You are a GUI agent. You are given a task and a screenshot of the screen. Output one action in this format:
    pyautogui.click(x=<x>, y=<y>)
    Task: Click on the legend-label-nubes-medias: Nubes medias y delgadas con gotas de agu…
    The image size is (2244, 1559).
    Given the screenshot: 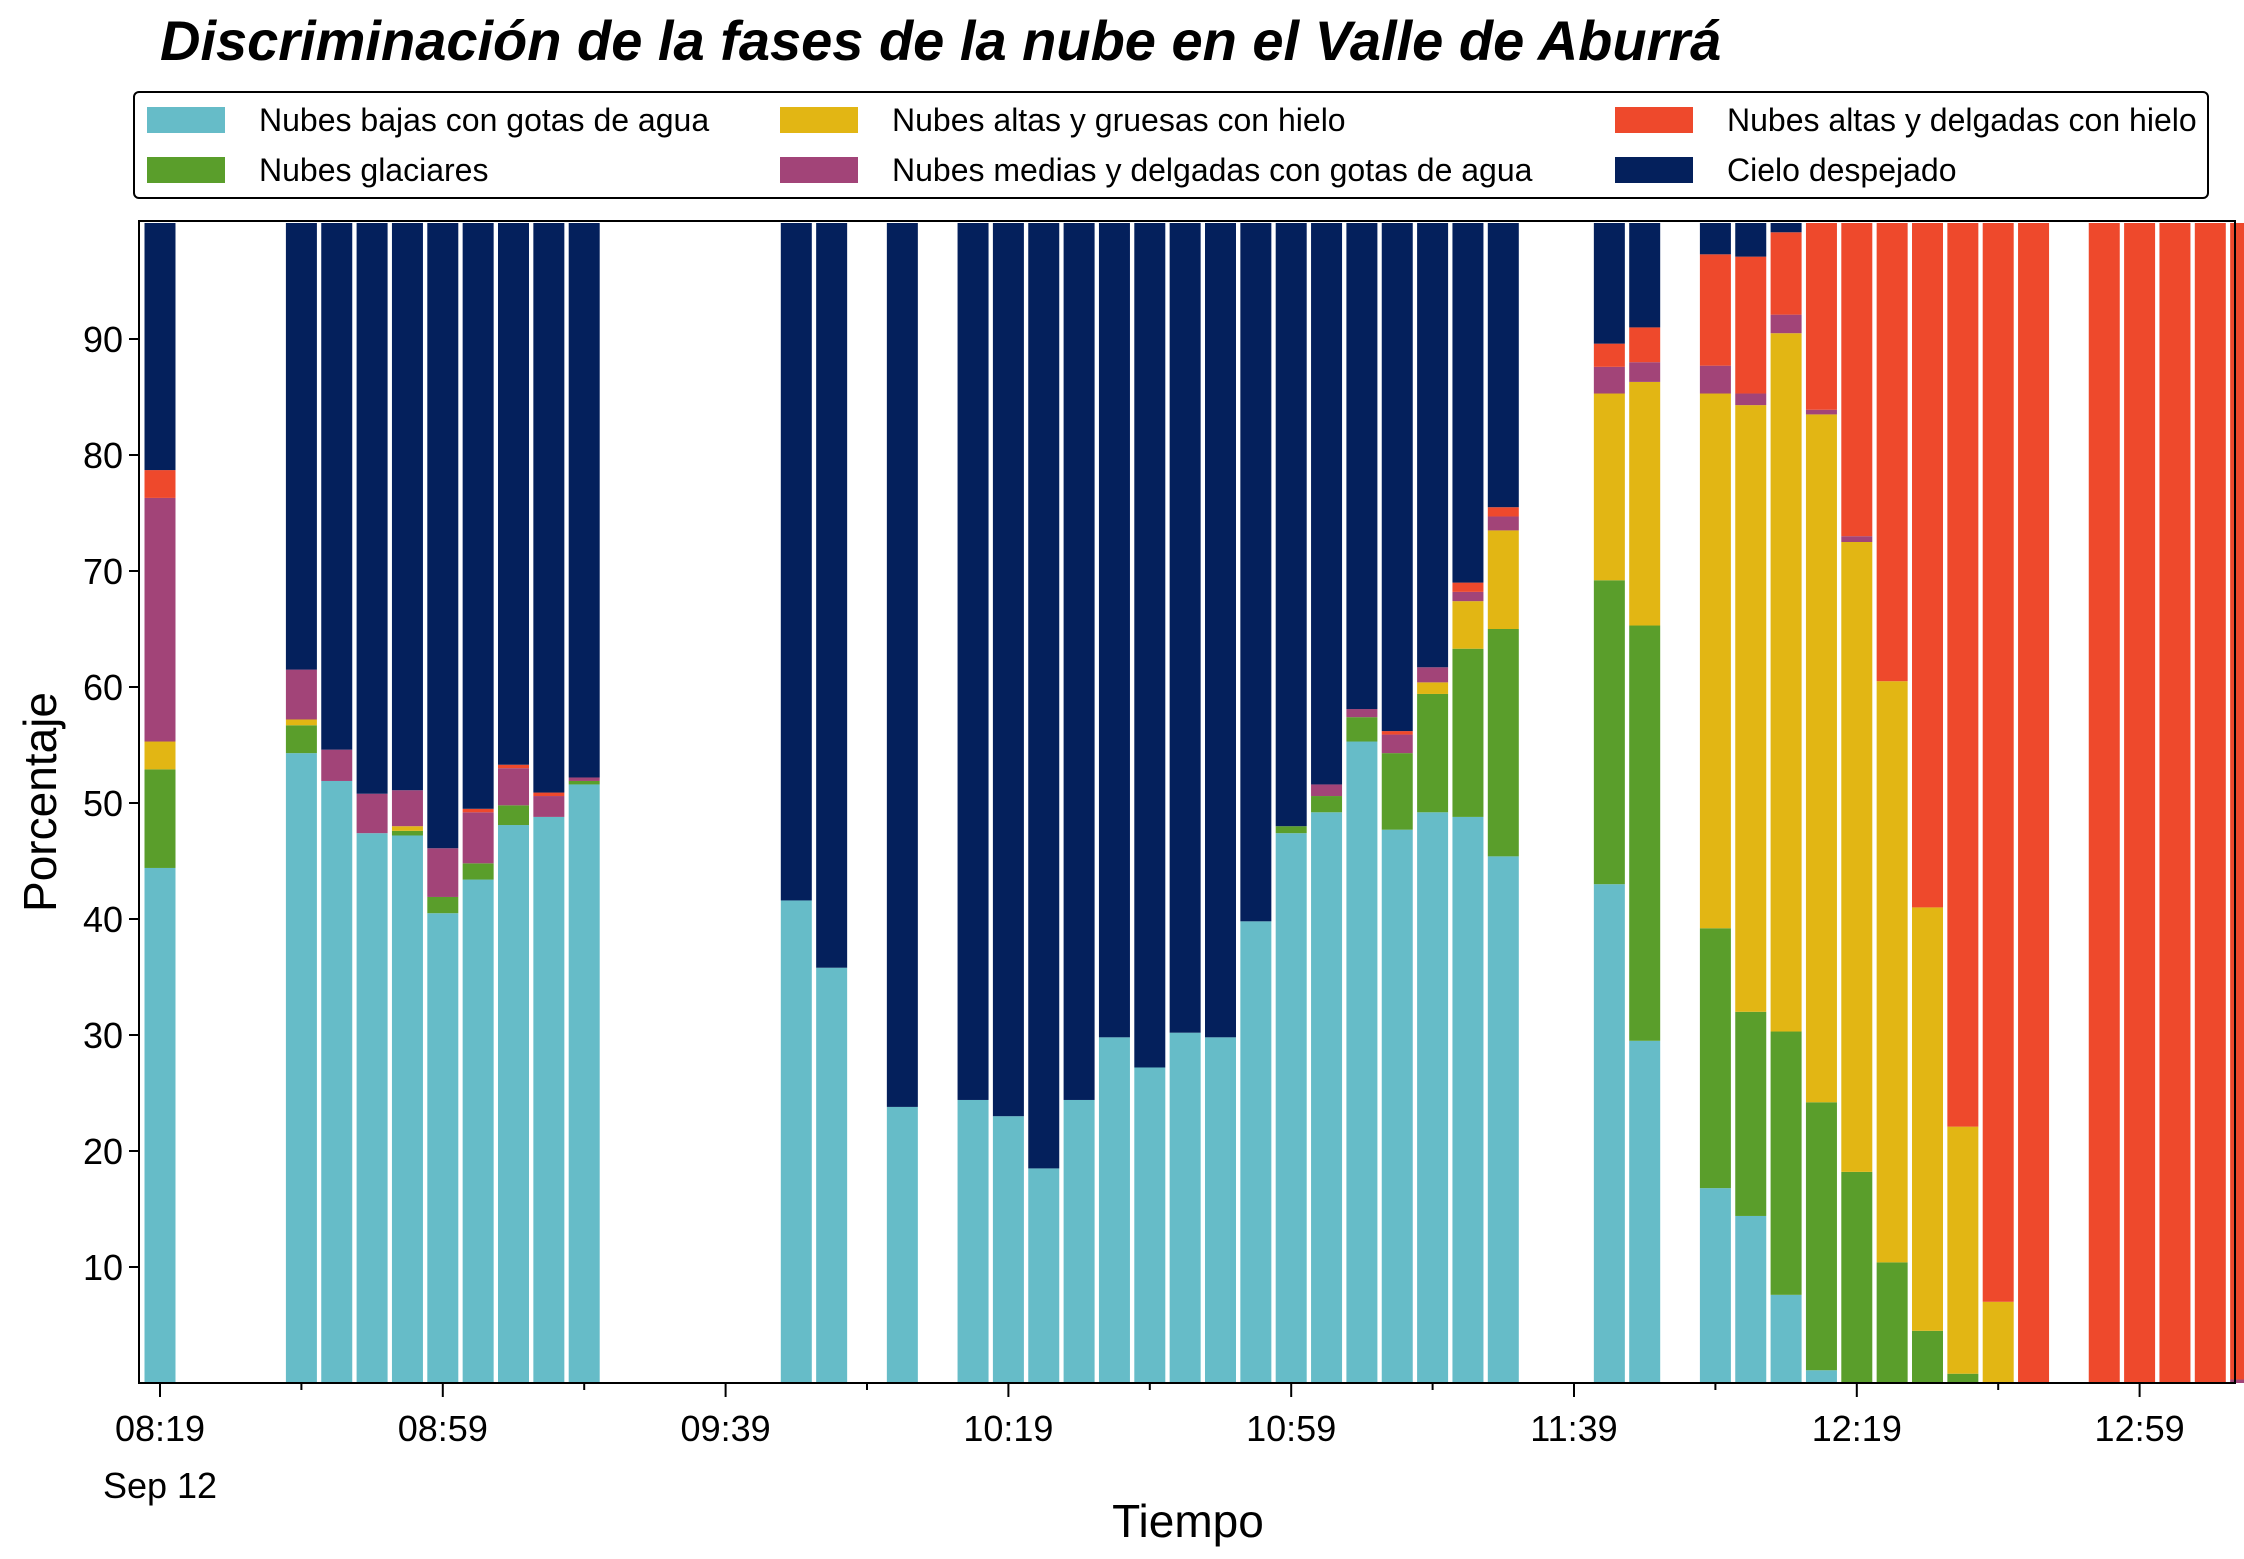 What is the action you would take?
    pyautogui.click(x=1212, y=169)
    